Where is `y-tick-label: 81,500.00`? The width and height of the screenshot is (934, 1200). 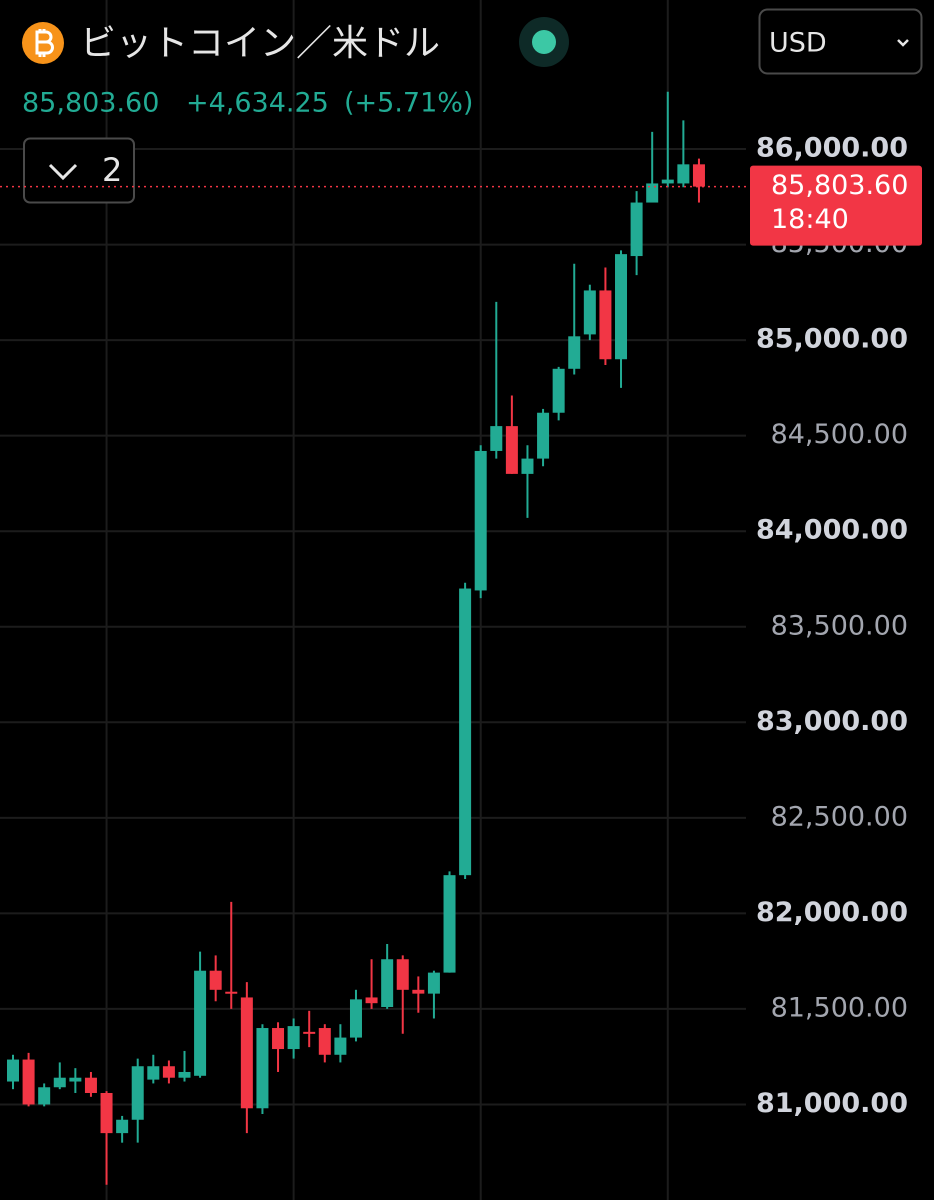
y-tick-label: 81,500.00 is located at coordinates (839, 1007).